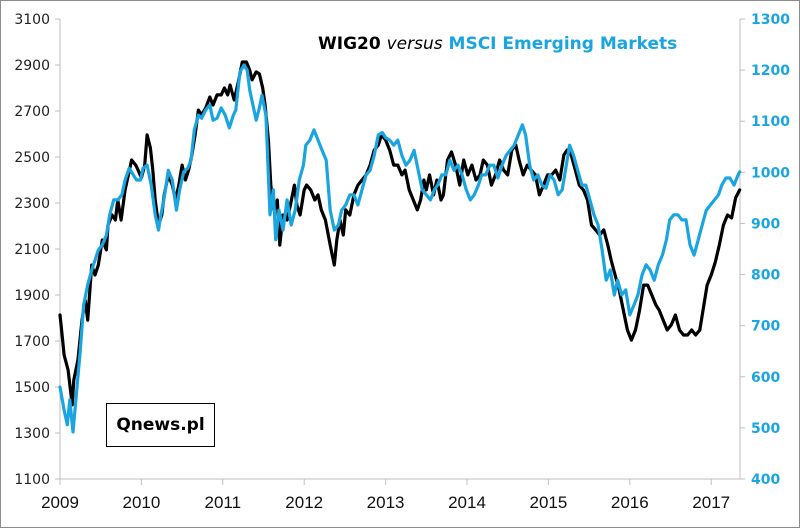  Describe the element at coordinates (765, 224) in the screenshot. I see `right-tick-label: 900` at that location.